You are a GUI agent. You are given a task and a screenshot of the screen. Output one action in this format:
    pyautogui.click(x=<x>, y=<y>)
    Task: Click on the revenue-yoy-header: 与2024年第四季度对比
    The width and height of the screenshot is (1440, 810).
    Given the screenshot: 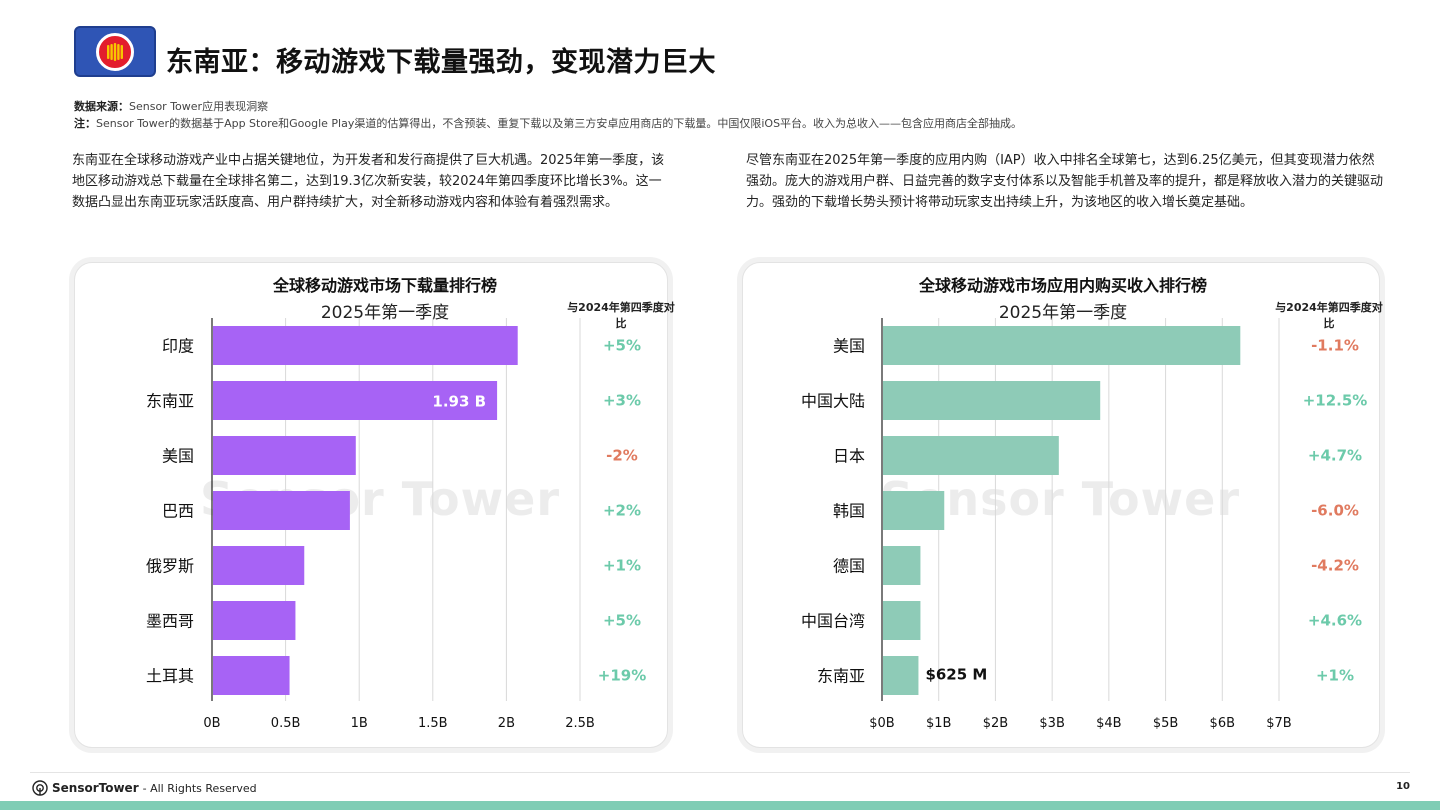 What is the action you would take?
    pyautogui.click(x=1329, y=315)
    